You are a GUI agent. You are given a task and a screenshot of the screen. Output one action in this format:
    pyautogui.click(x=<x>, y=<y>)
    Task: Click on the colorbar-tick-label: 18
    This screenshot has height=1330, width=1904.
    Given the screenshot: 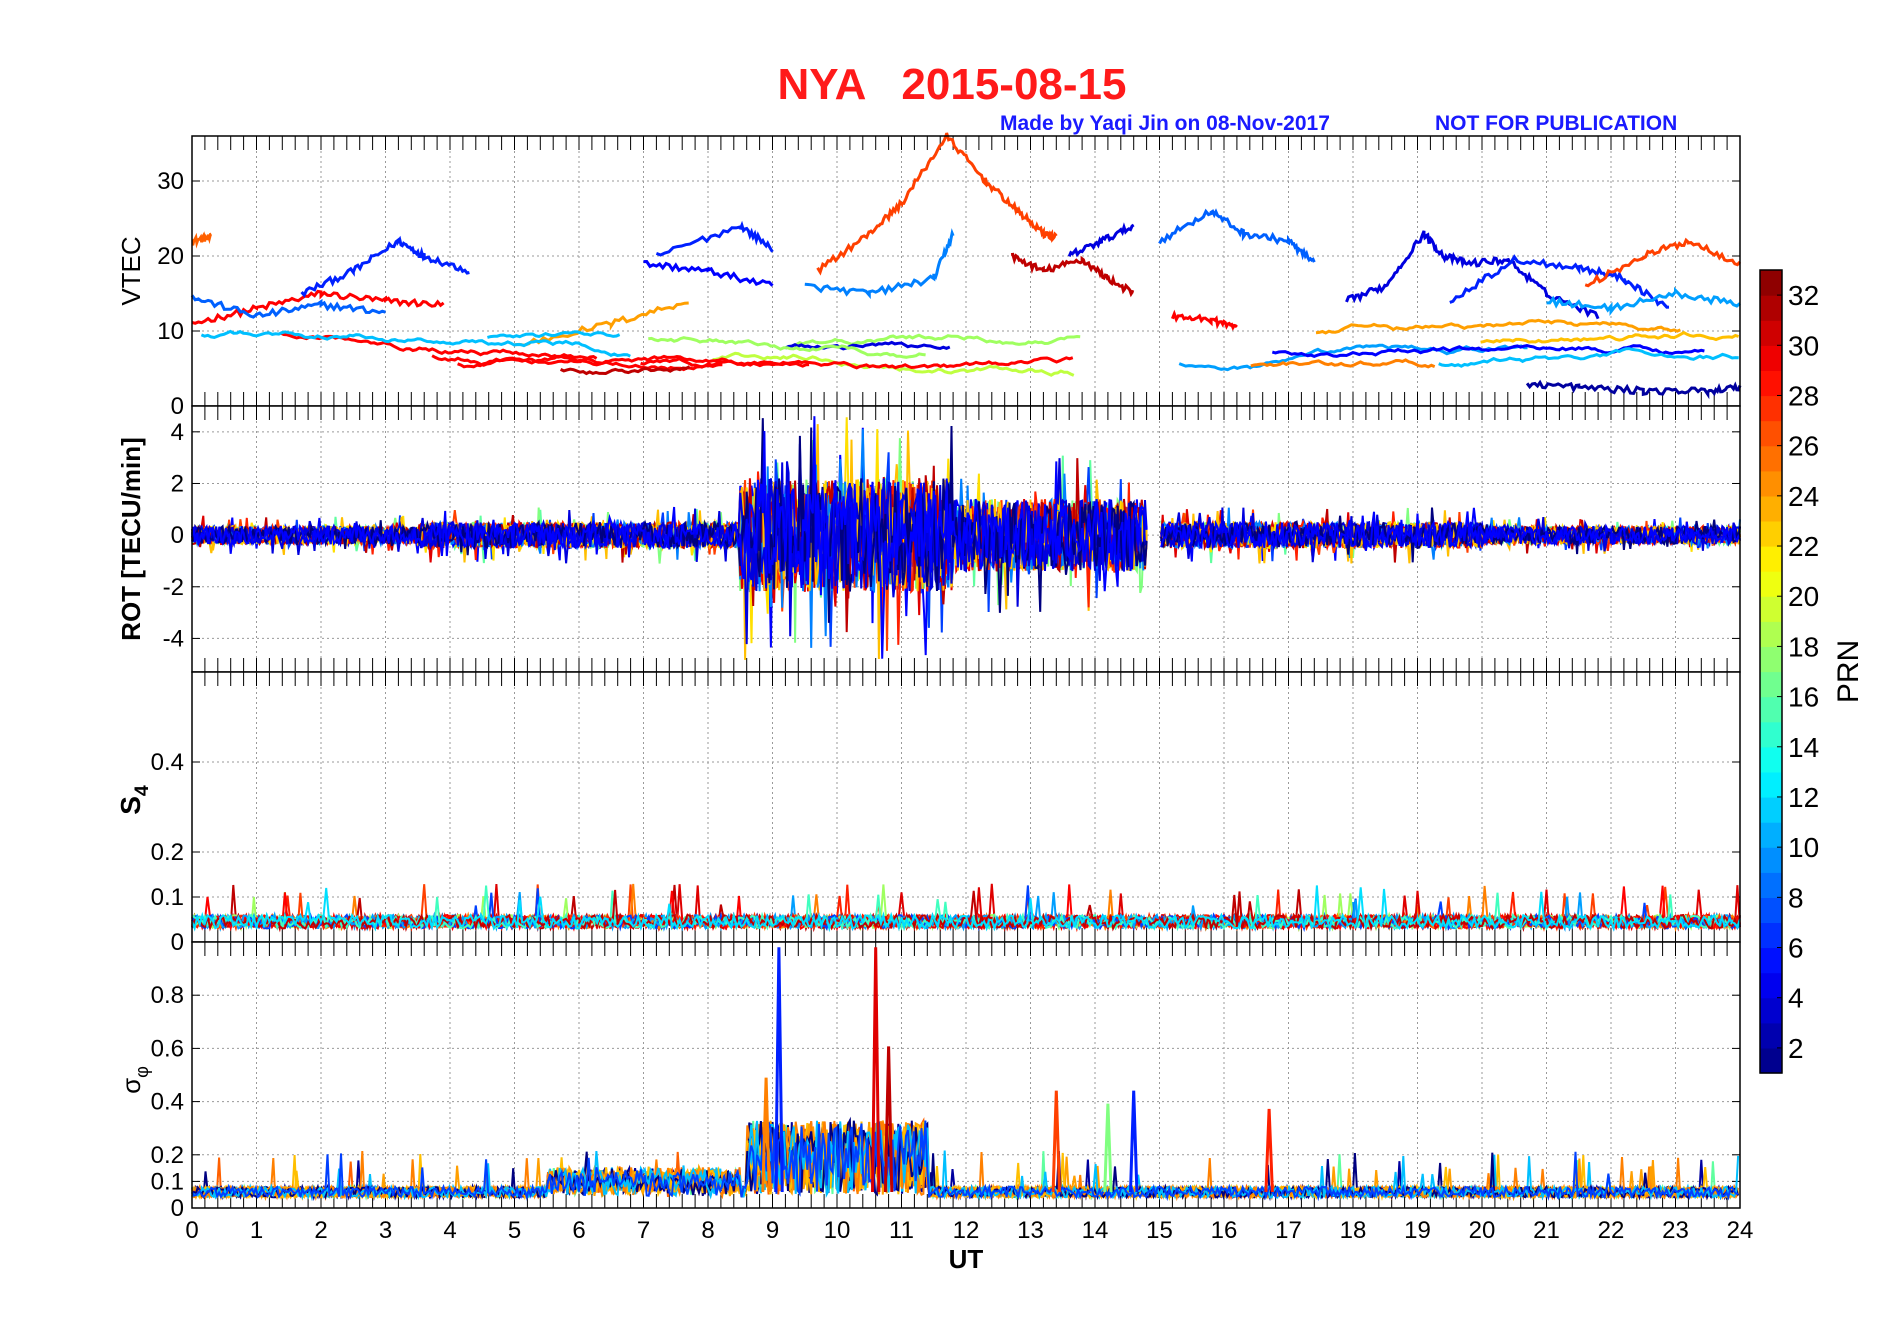 What is the action you would take?
    pyautogui.click(x=1803, y=646)
    